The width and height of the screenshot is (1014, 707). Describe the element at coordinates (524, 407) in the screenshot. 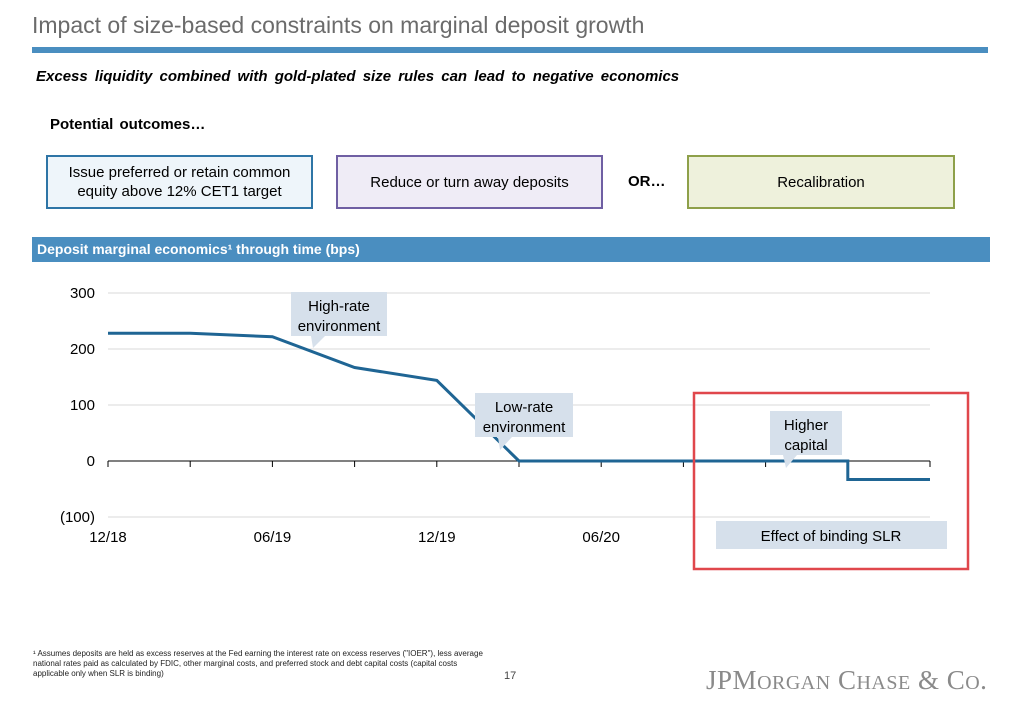

I see `callout-low-rate-text: Low-rate` at that location.